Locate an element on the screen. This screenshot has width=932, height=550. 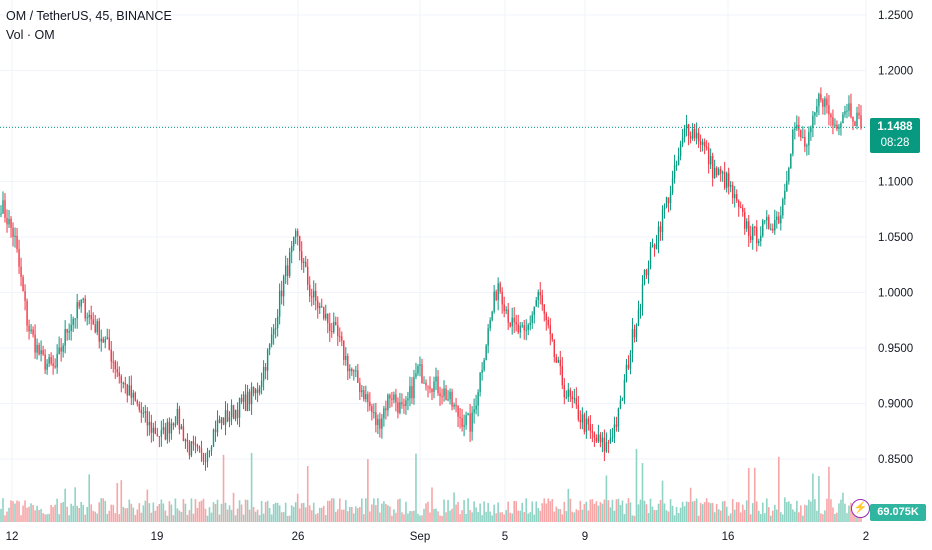
time-axis: 12 19 26 Sep 5 9 16 2 is located at coordinates (438, 537).